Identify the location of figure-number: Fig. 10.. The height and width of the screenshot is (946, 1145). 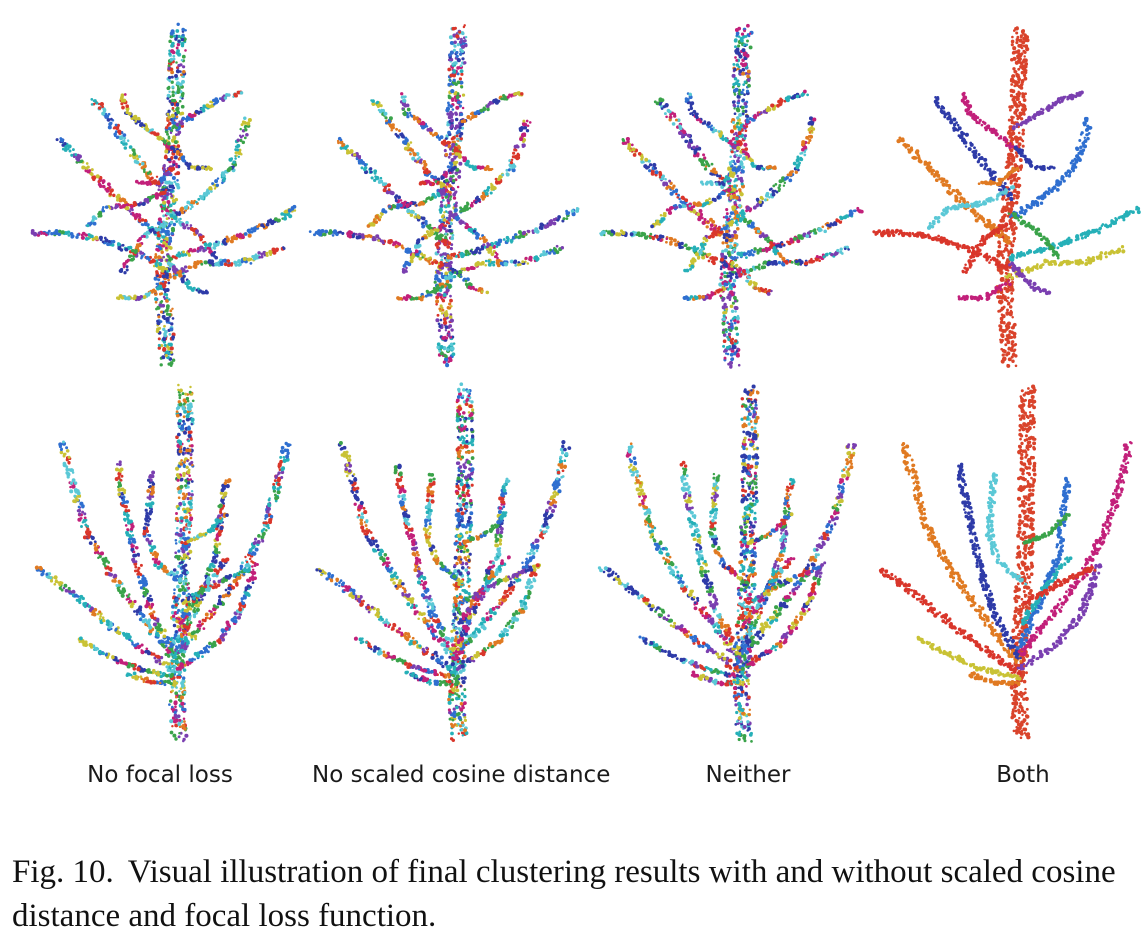
(63, 872).